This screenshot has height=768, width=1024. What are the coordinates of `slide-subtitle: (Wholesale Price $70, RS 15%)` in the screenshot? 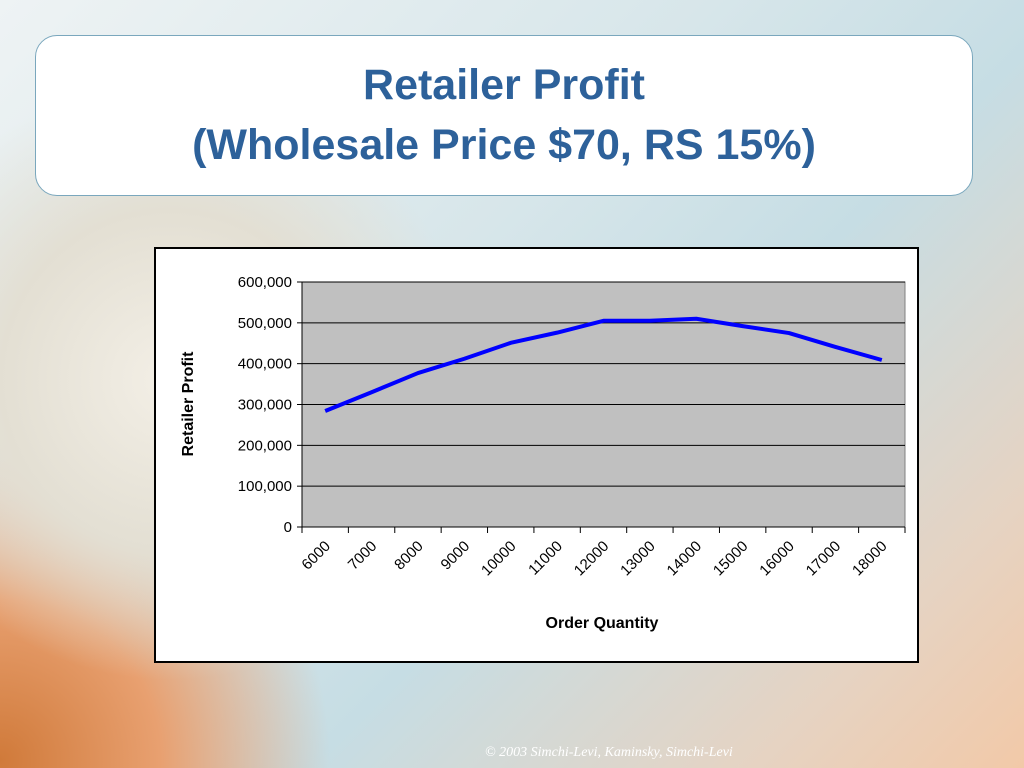 It's located at (504, 145).